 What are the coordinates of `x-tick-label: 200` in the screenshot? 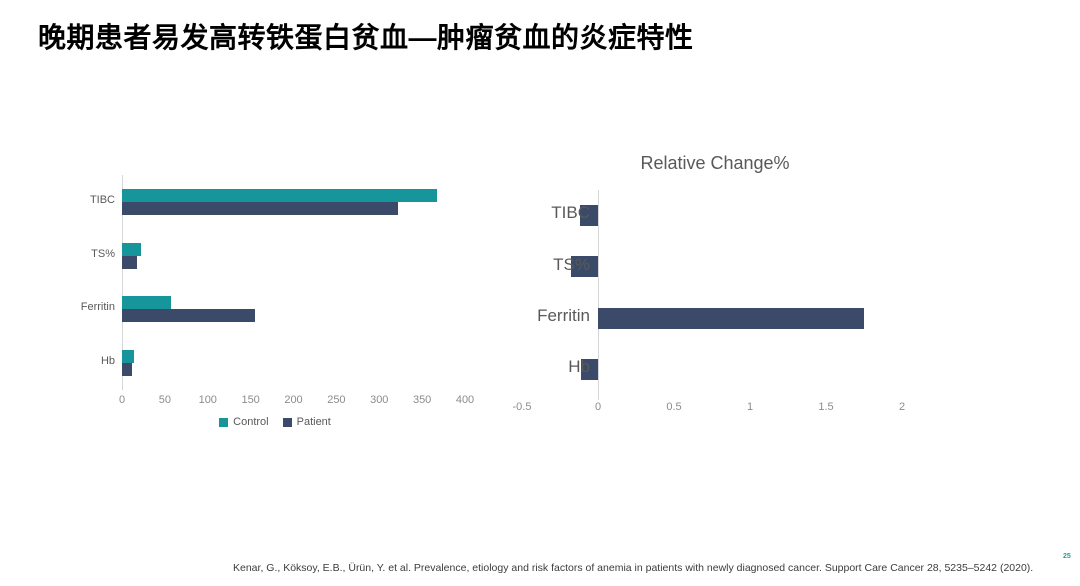 It's located at (293, 400).